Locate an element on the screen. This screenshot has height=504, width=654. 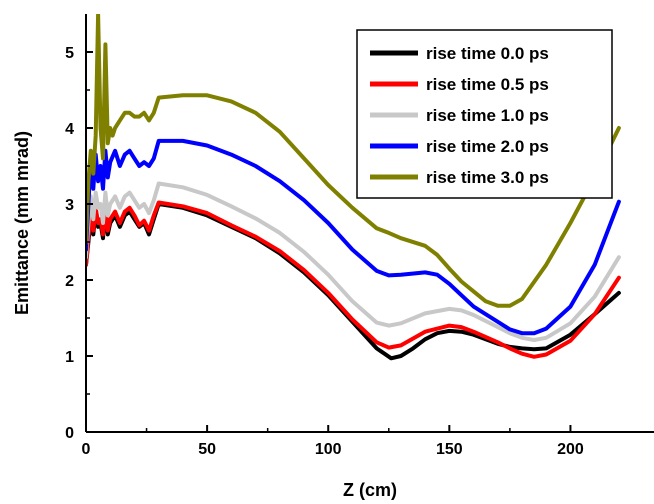
x-tick-label: 200 is located at coordinates (570, 449).